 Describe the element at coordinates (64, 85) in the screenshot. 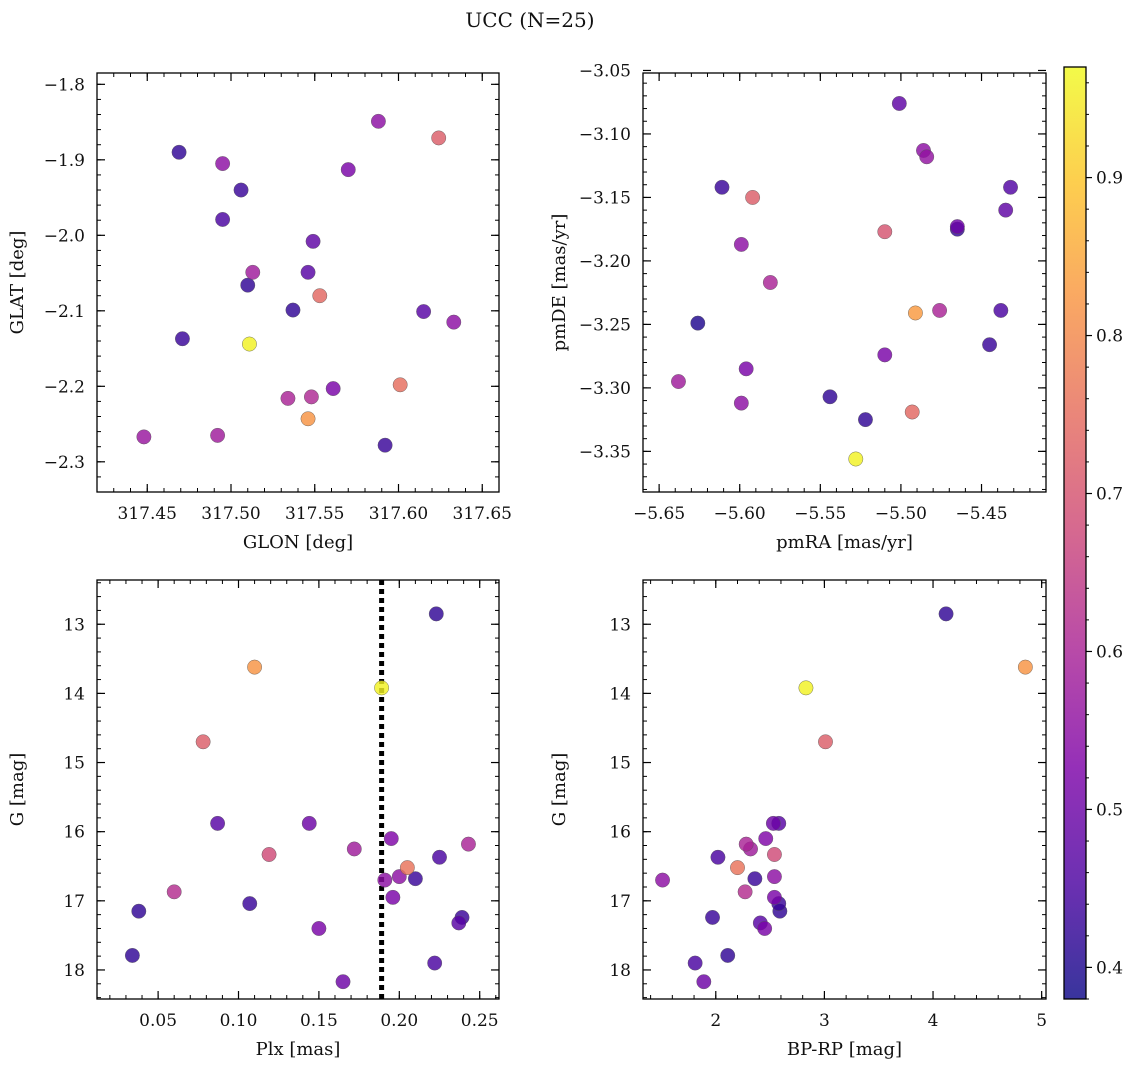

I see `y-tick-label: −1.8` at that location.